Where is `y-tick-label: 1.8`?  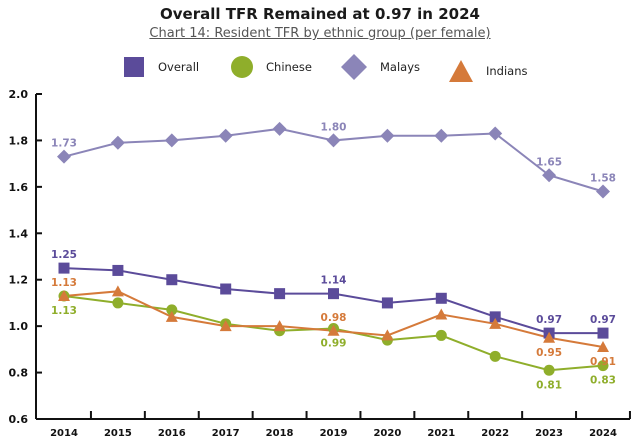 y-tick-label: 1.8 is located at coordinates (19, 140).